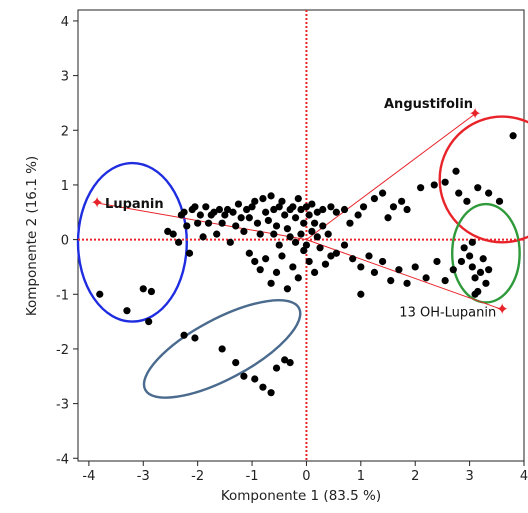  What do you see at coordinates (143, 476) in the screenshot?
I see `x-tick-label: -3` at bounding box center [143, 476].